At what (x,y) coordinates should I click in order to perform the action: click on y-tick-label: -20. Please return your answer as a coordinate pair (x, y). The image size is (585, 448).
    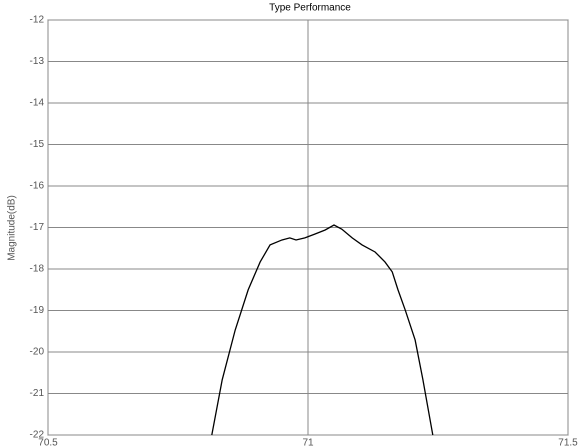
    Looking at the image, I should click on (37, 352).